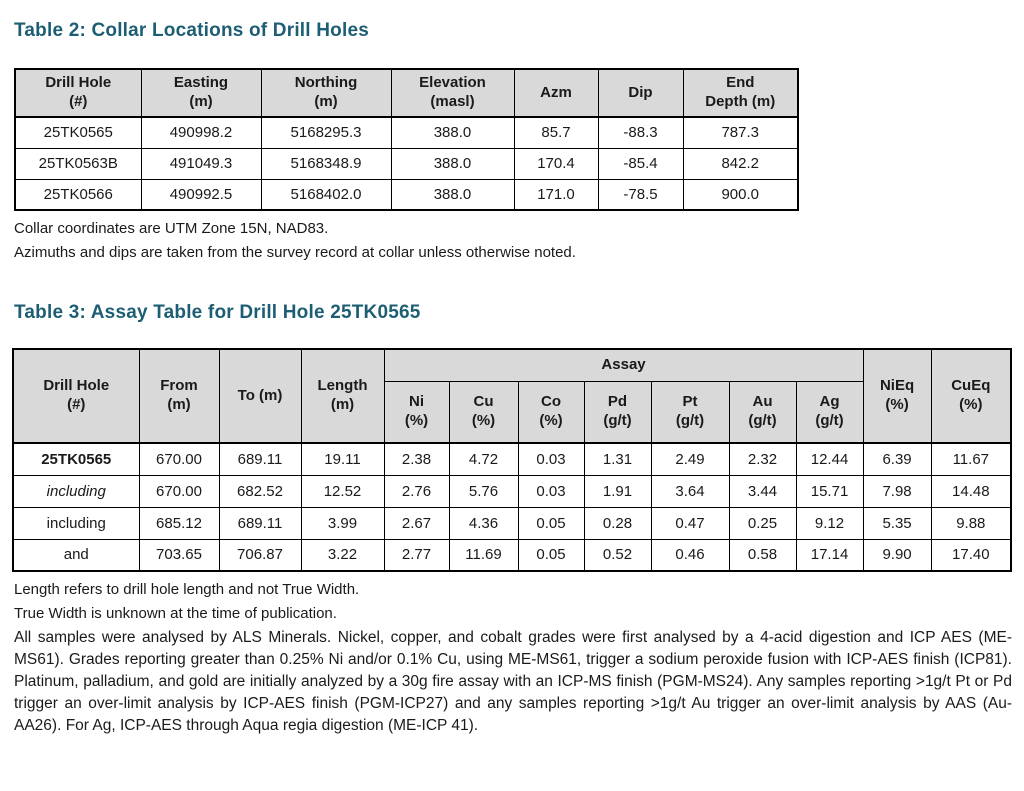 This screenshot has width=1024, height=791. I want to click on cell-length: 19.11, so click(342, 459).